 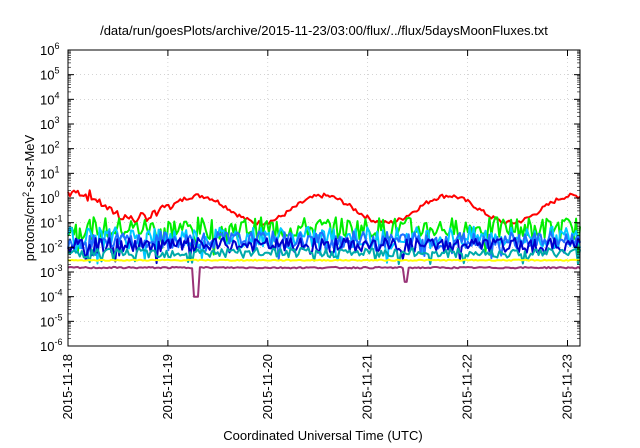 I want to click on y-tick-label: 10⁻⁴, so click(x=51, y=296).